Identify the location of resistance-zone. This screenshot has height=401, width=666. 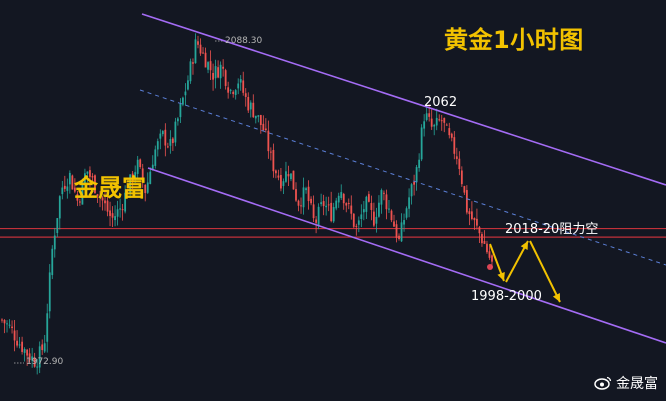
(333, 232).